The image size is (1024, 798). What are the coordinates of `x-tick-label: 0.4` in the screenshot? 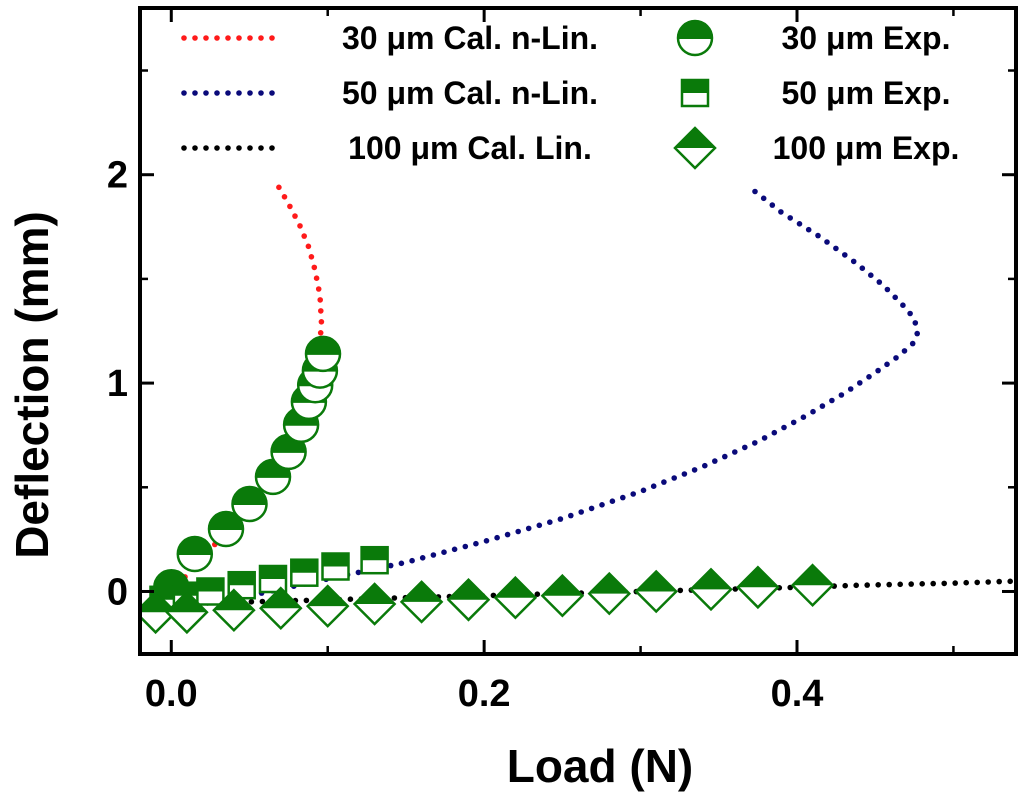 It's located at (797, 694).